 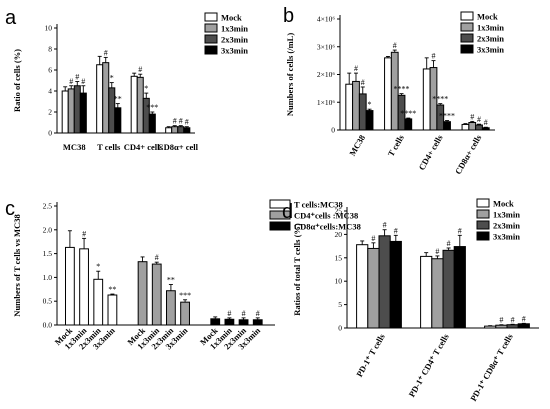 I want to click on y-tick-label: 8, so click(x=50, y=49).